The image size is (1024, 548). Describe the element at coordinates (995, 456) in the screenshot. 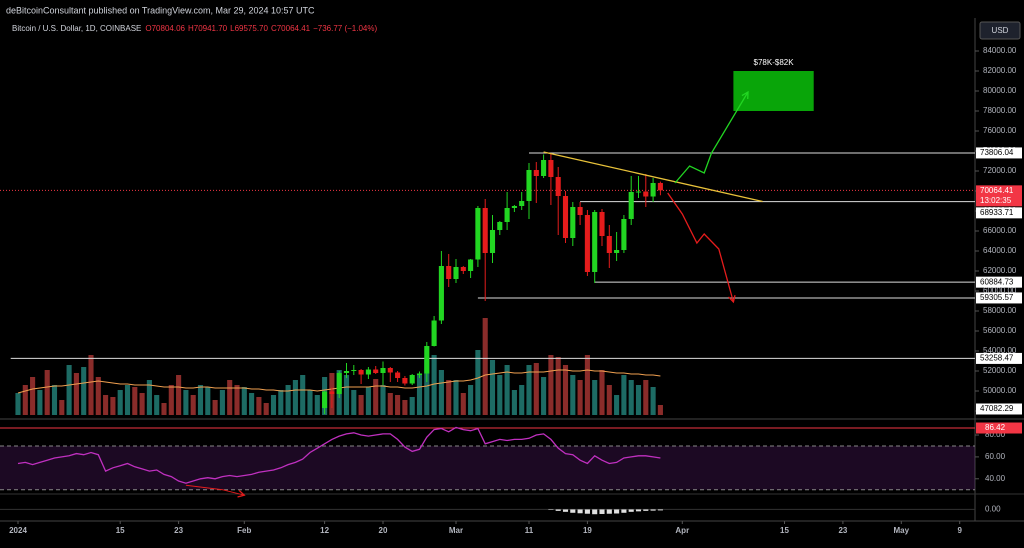

I see `rsi-tick-label: 60.00` at that location.